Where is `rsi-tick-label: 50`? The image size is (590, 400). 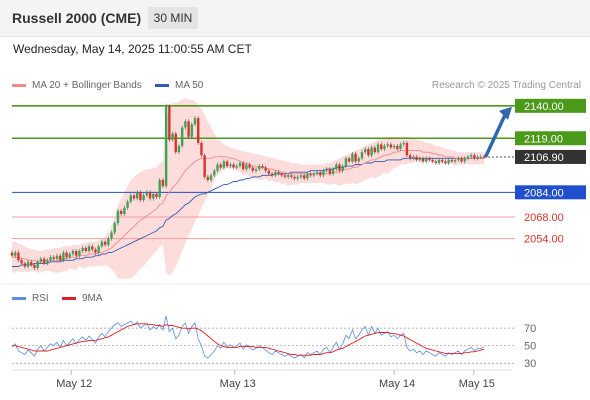
rsi-tick-label: 50 is located at coordinates (530, 347).